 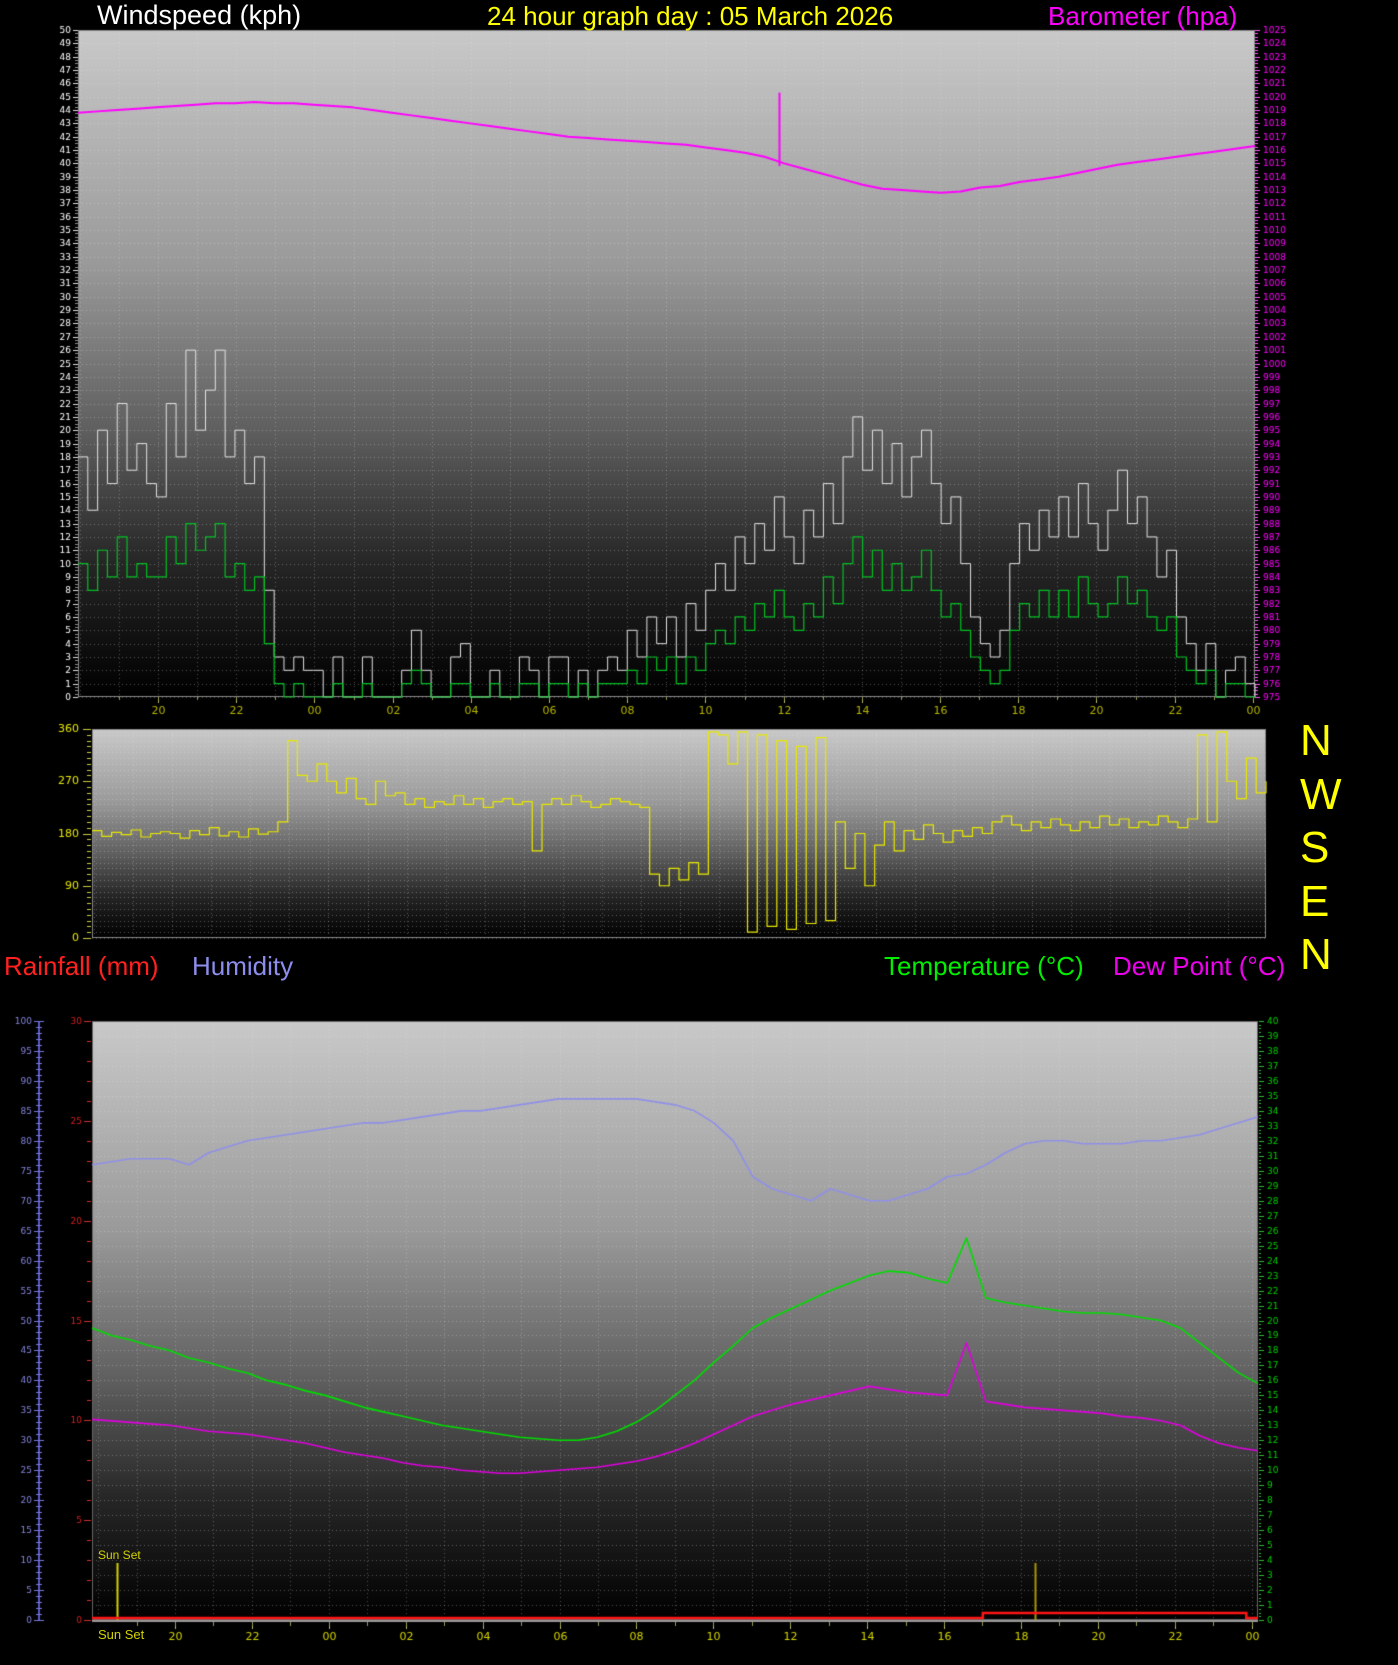 What do you see at coordinates (1315, 901) in the screenshot?
I see `compass-e: E` at bounding box center [1315, 901].